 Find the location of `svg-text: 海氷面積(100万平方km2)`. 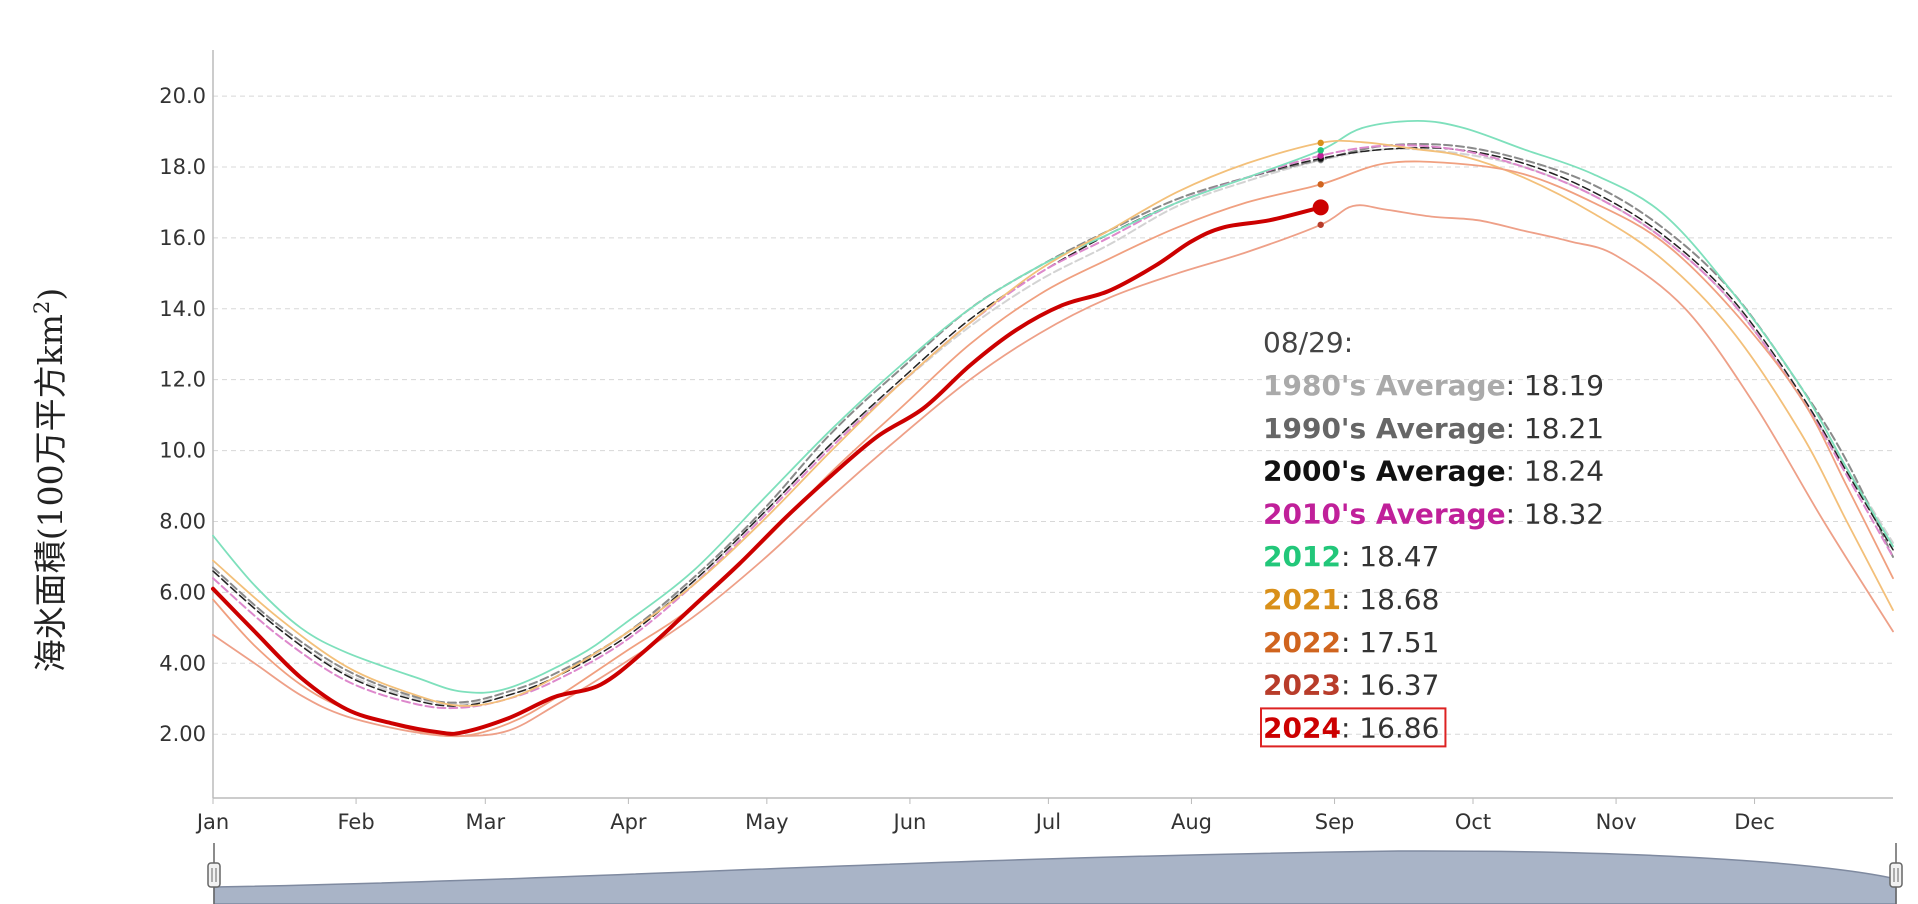

svg-text: 海氷面積(100万平方km2) is located at coordinates (50, 480).